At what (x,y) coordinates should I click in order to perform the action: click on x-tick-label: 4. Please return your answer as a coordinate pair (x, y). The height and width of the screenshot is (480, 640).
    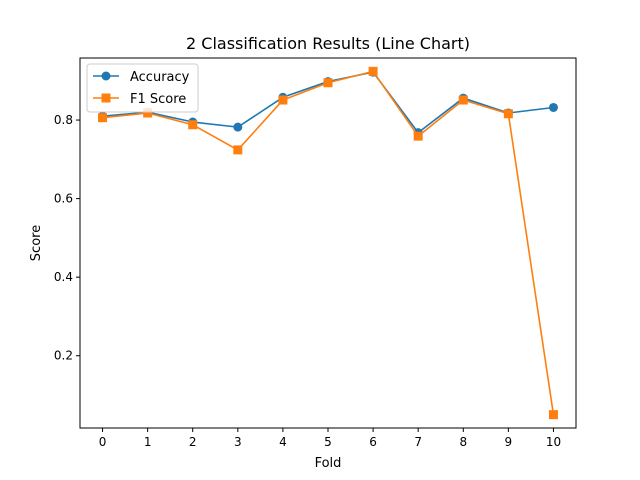
    Looking at the image, I should click on (283, 442).